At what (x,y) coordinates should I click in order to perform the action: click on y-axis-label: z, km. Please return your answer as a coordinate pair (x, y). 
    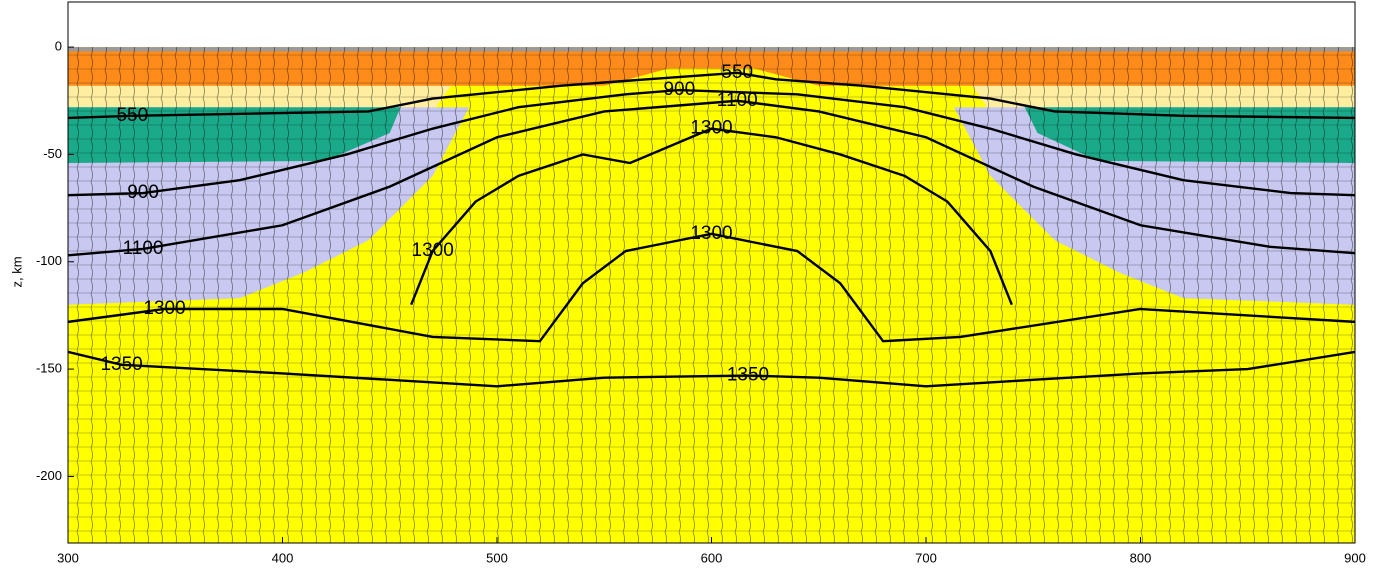
    Looking at the image, I should click on (16, 271).